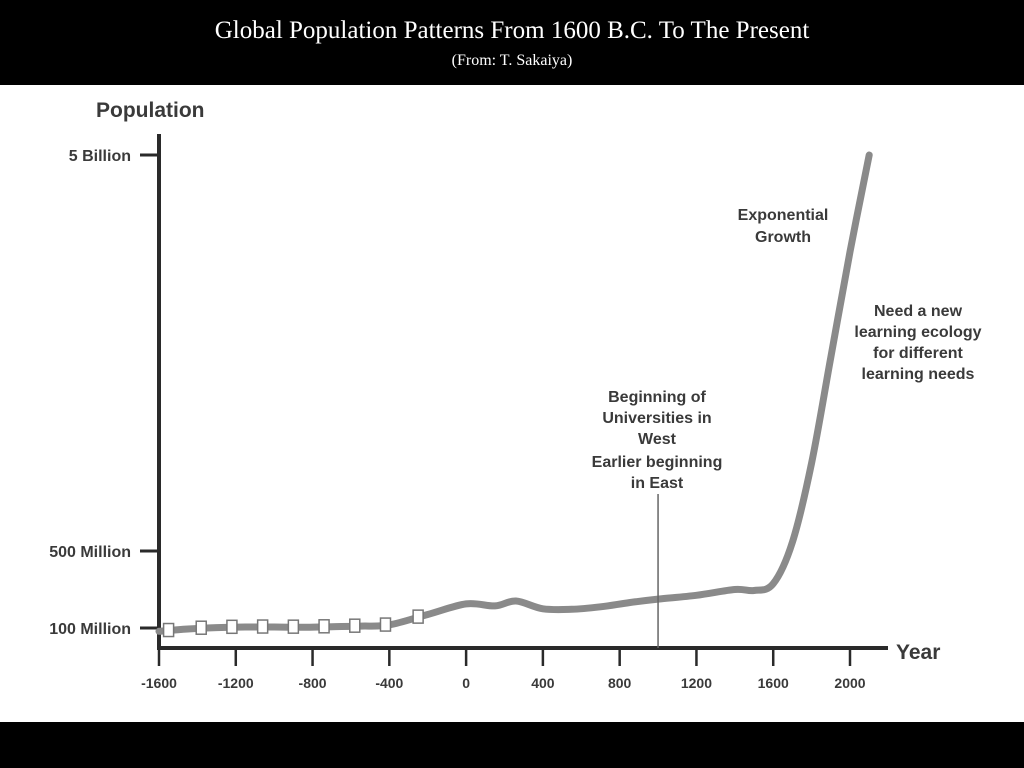 The height and width of the screenshot is (768, 1024). Describe the element at coordinates (773, 683) in the screenshot. I see `x-tick-label: 1600` at that location.